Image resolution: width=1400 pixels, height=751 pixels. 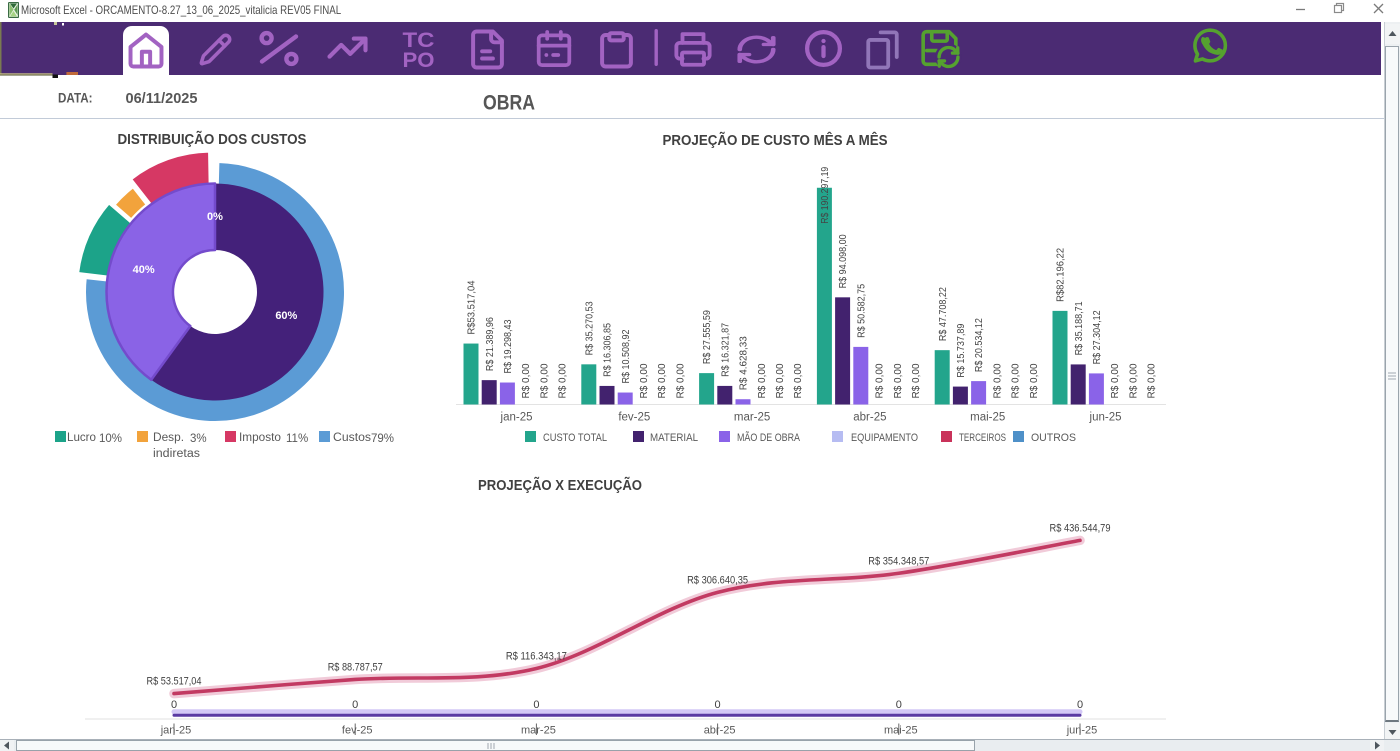 What do you see at coordinates (508, 346) in the screenshot?
I see `svg-text: R$ 19.298,43` at bounding box center [508, 346].